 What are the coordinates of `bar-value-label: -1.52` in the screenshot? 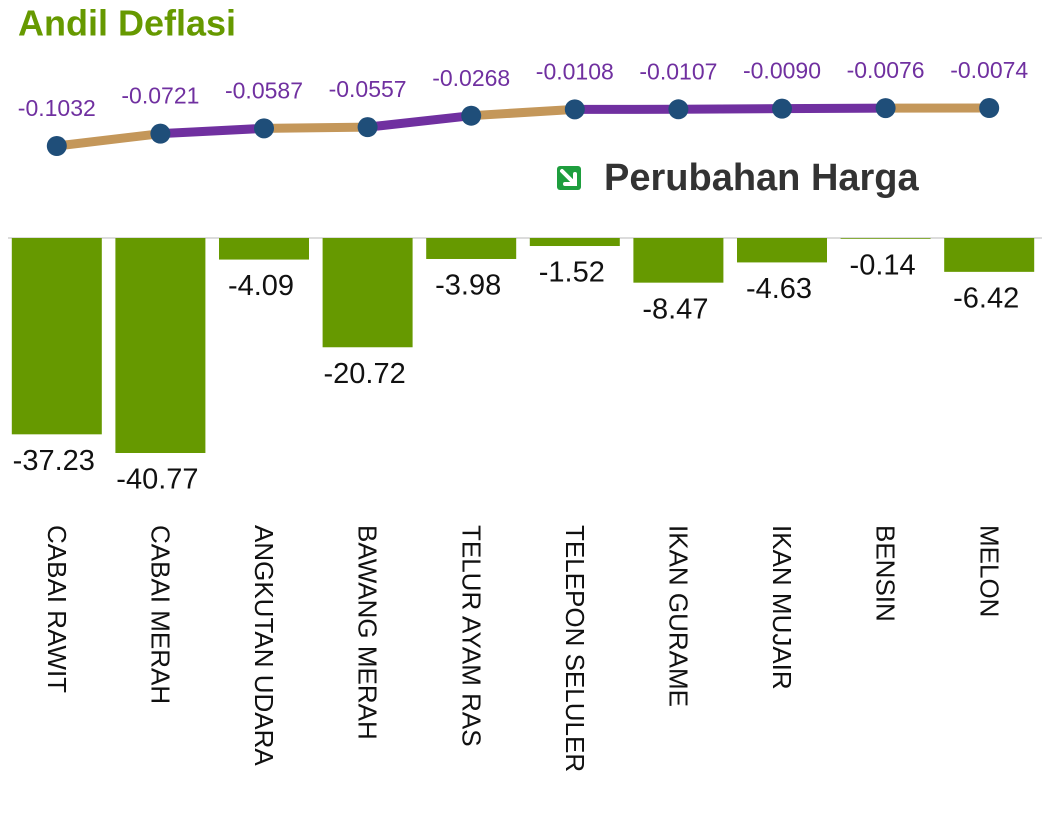 It's located at (572, 273).